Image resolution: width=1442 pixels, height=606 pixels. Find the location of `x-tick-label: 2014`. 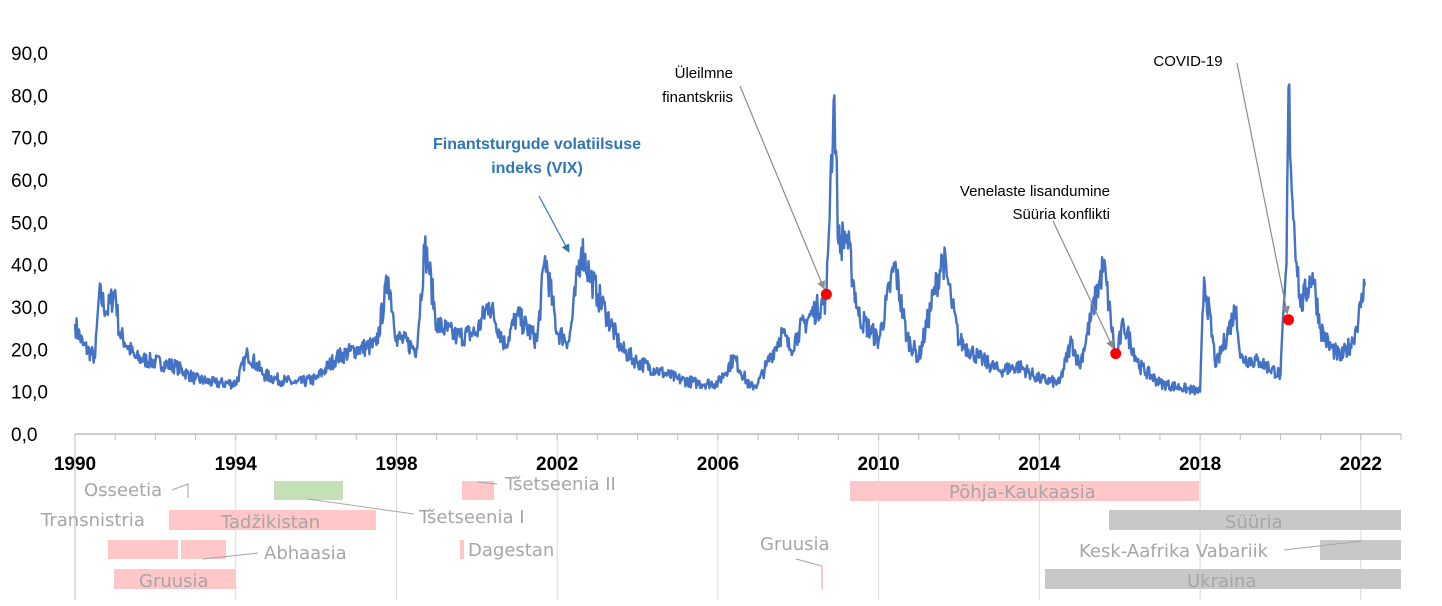

x-tick-label: 2014 is located at coordinates (1039, 464).